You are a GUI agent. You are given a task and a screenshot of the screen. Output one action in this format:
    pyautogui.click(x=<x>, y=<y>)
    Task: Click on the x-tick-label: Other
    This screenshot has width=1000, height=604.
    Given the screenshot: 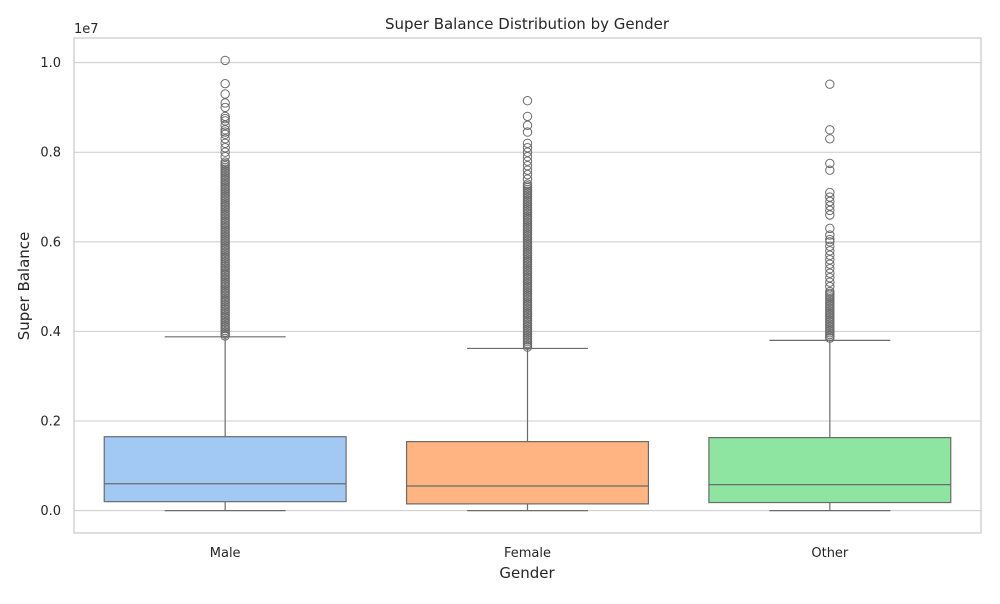 What is the action you would take?
    pyautogui.click(x=830, y=553)
    